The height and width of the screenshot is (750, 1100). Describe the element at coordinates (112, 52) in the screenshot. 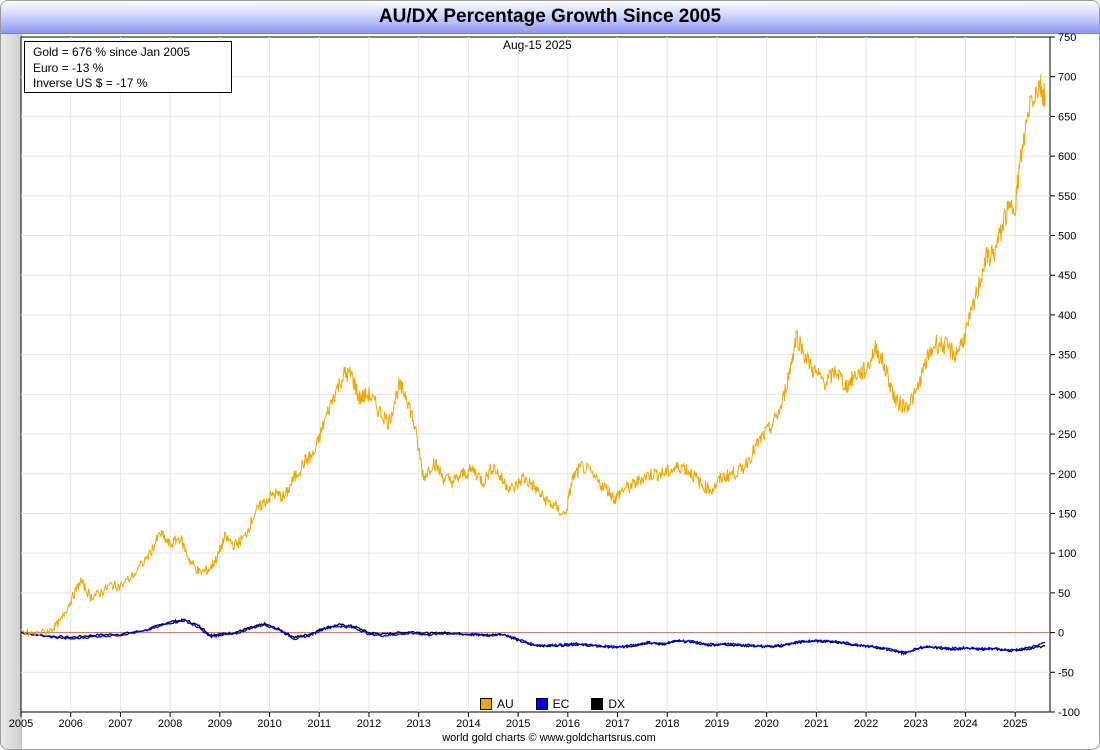

I see `info-gold: Gold = 676 % since Jan 2005` at that location.